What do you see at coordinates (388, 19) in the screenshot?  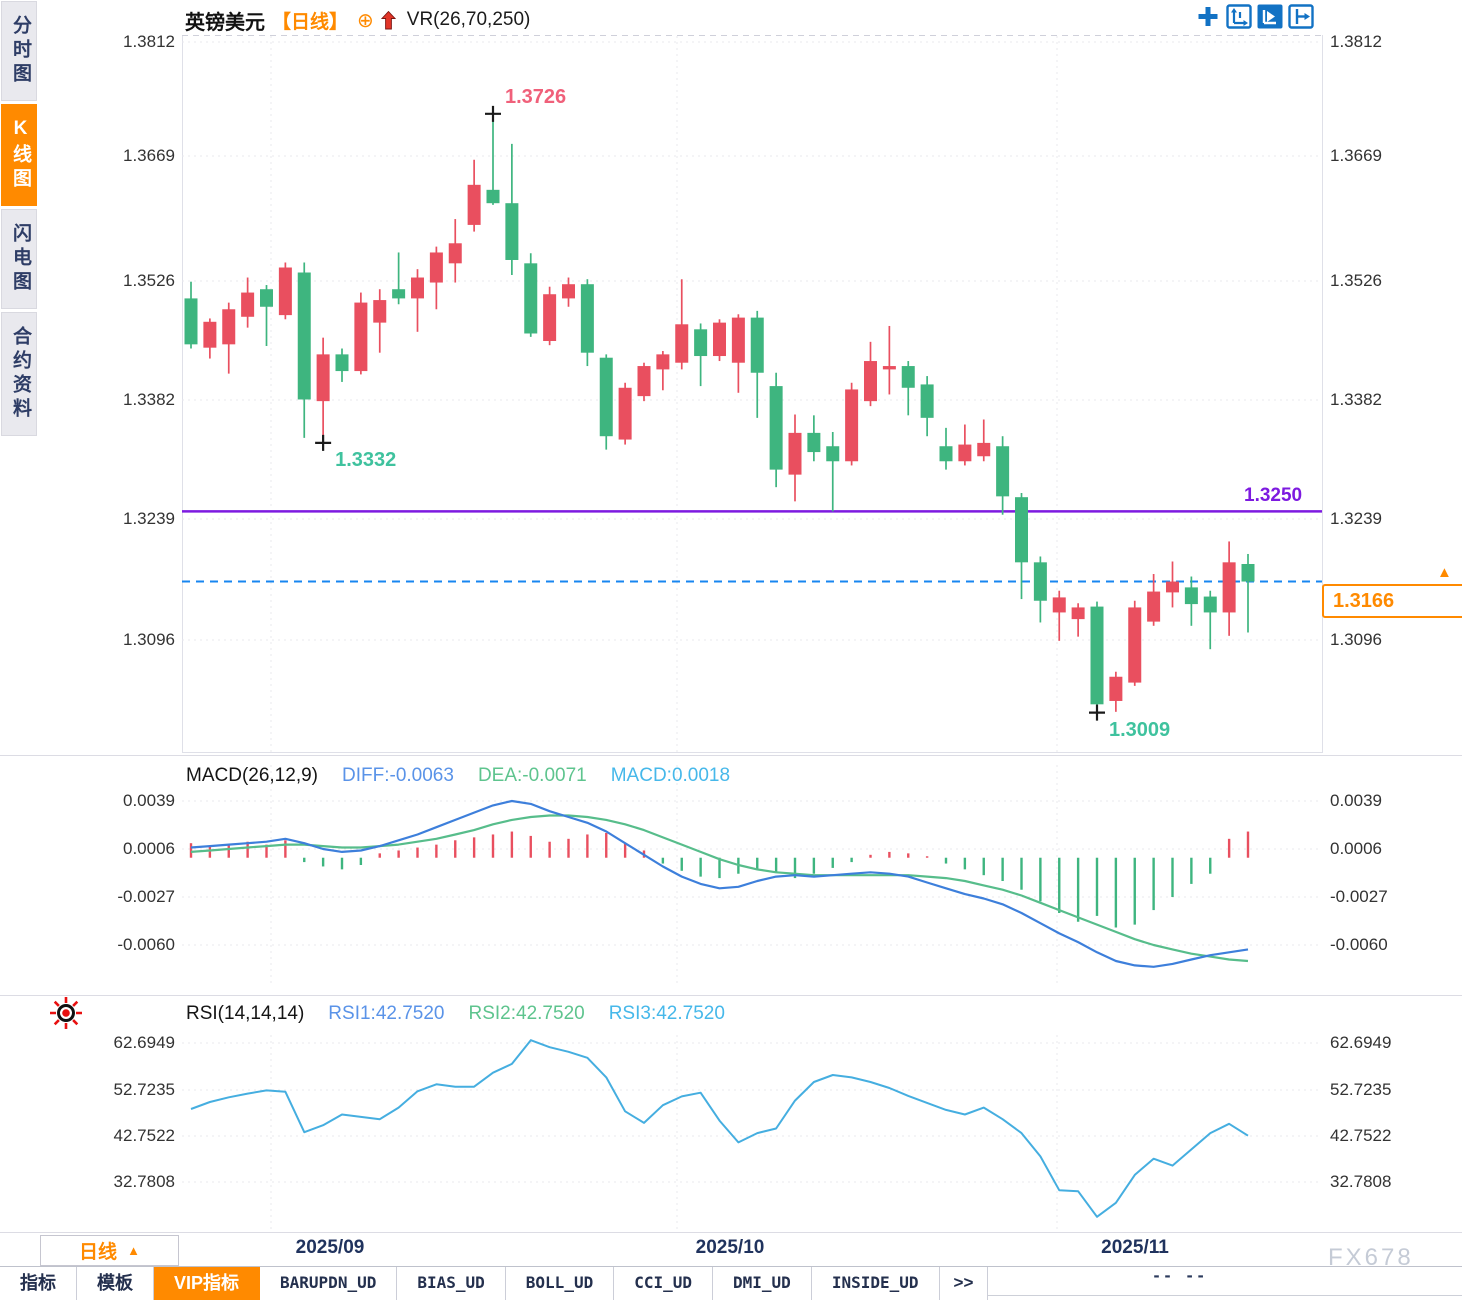 I see `vr-up-arrow-icon` at bounding box center [388, 19].